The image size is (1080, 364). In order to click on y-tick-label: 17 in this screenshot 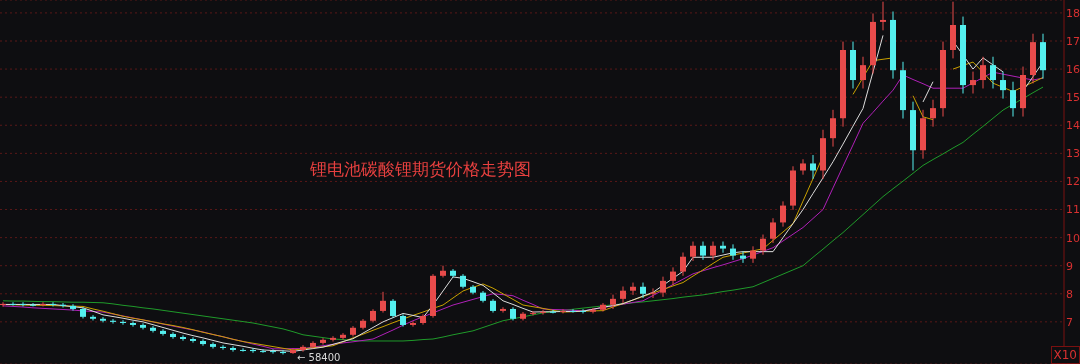, I will do `click(1073, 41)`.